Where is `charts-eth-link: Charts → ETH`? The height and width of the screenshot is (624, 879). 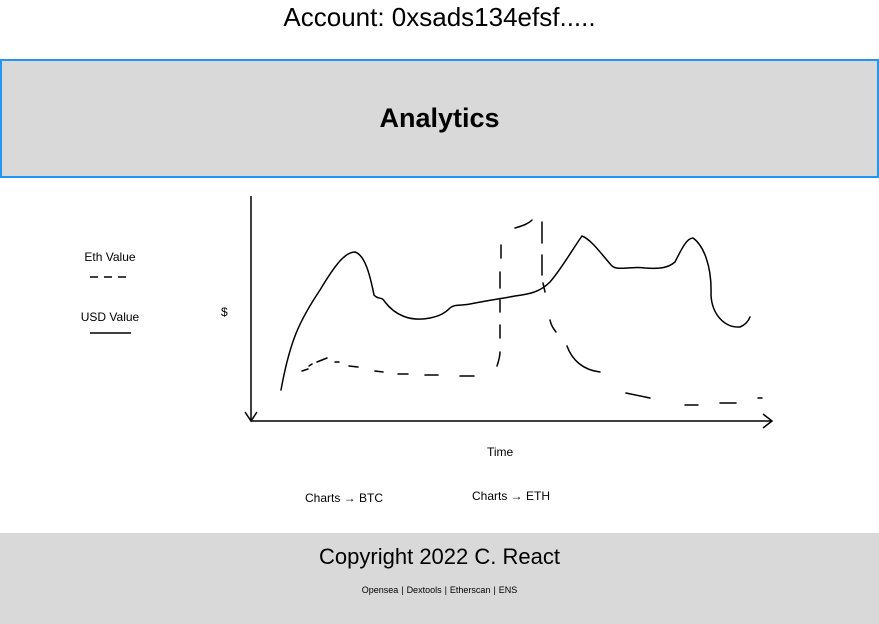
charts-eth-link: Charts → ETH is located at coordinates (511, 496).